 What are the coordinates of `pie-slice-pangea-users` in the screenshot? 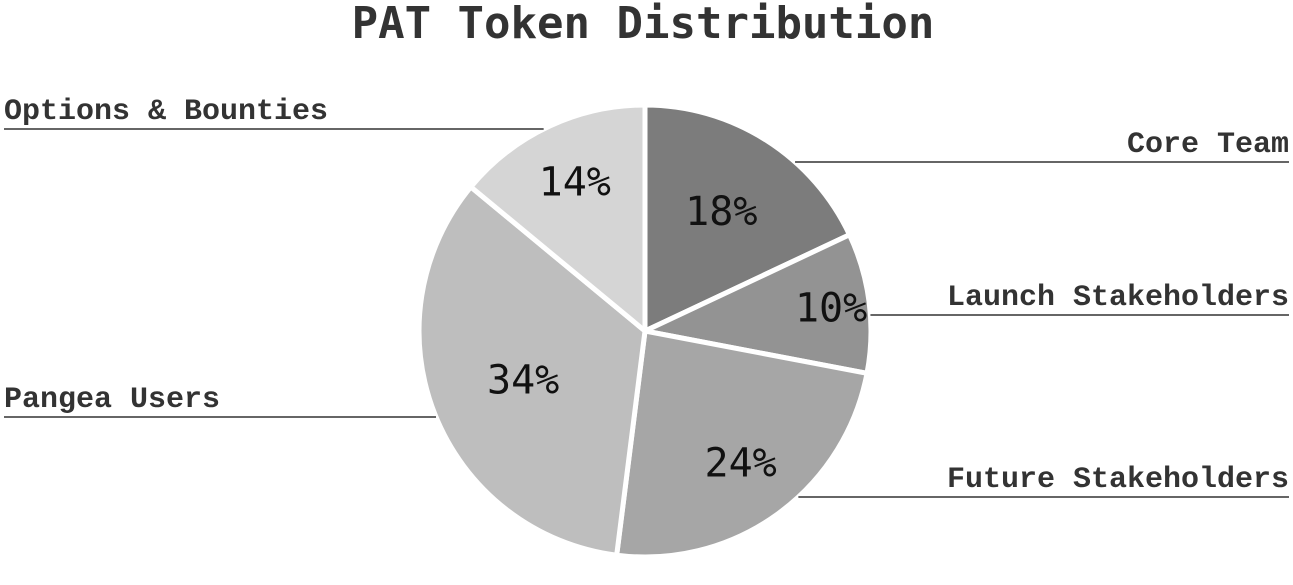 It's located at (532, 371).